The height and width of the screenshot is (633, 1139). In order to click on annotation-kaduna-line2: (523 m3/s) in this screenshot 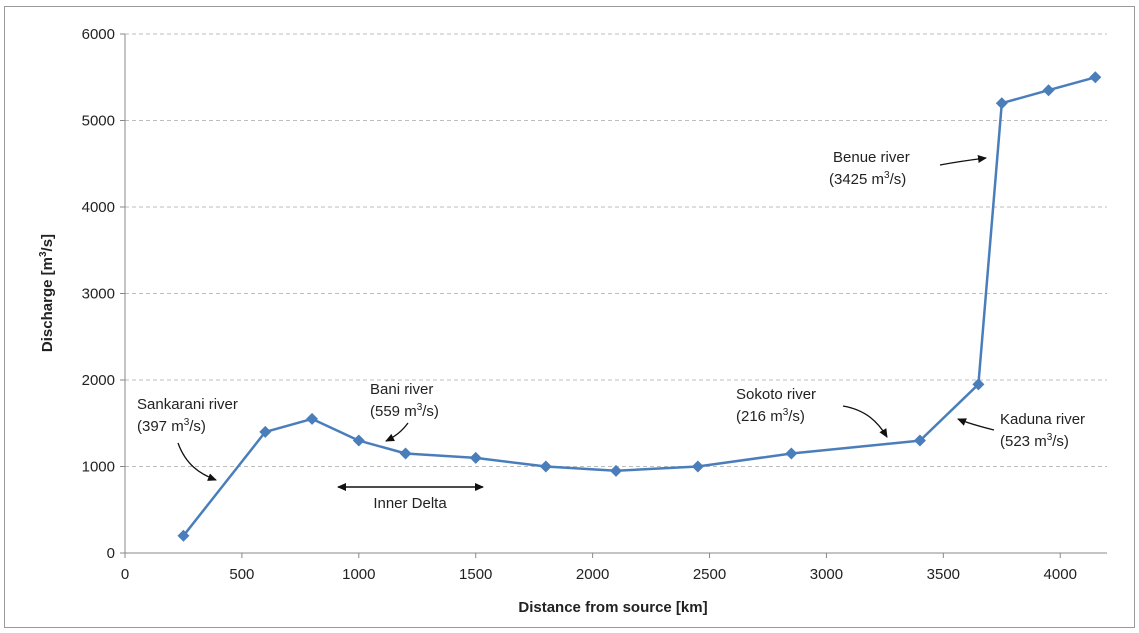, I will do `click(1034, 441)`.